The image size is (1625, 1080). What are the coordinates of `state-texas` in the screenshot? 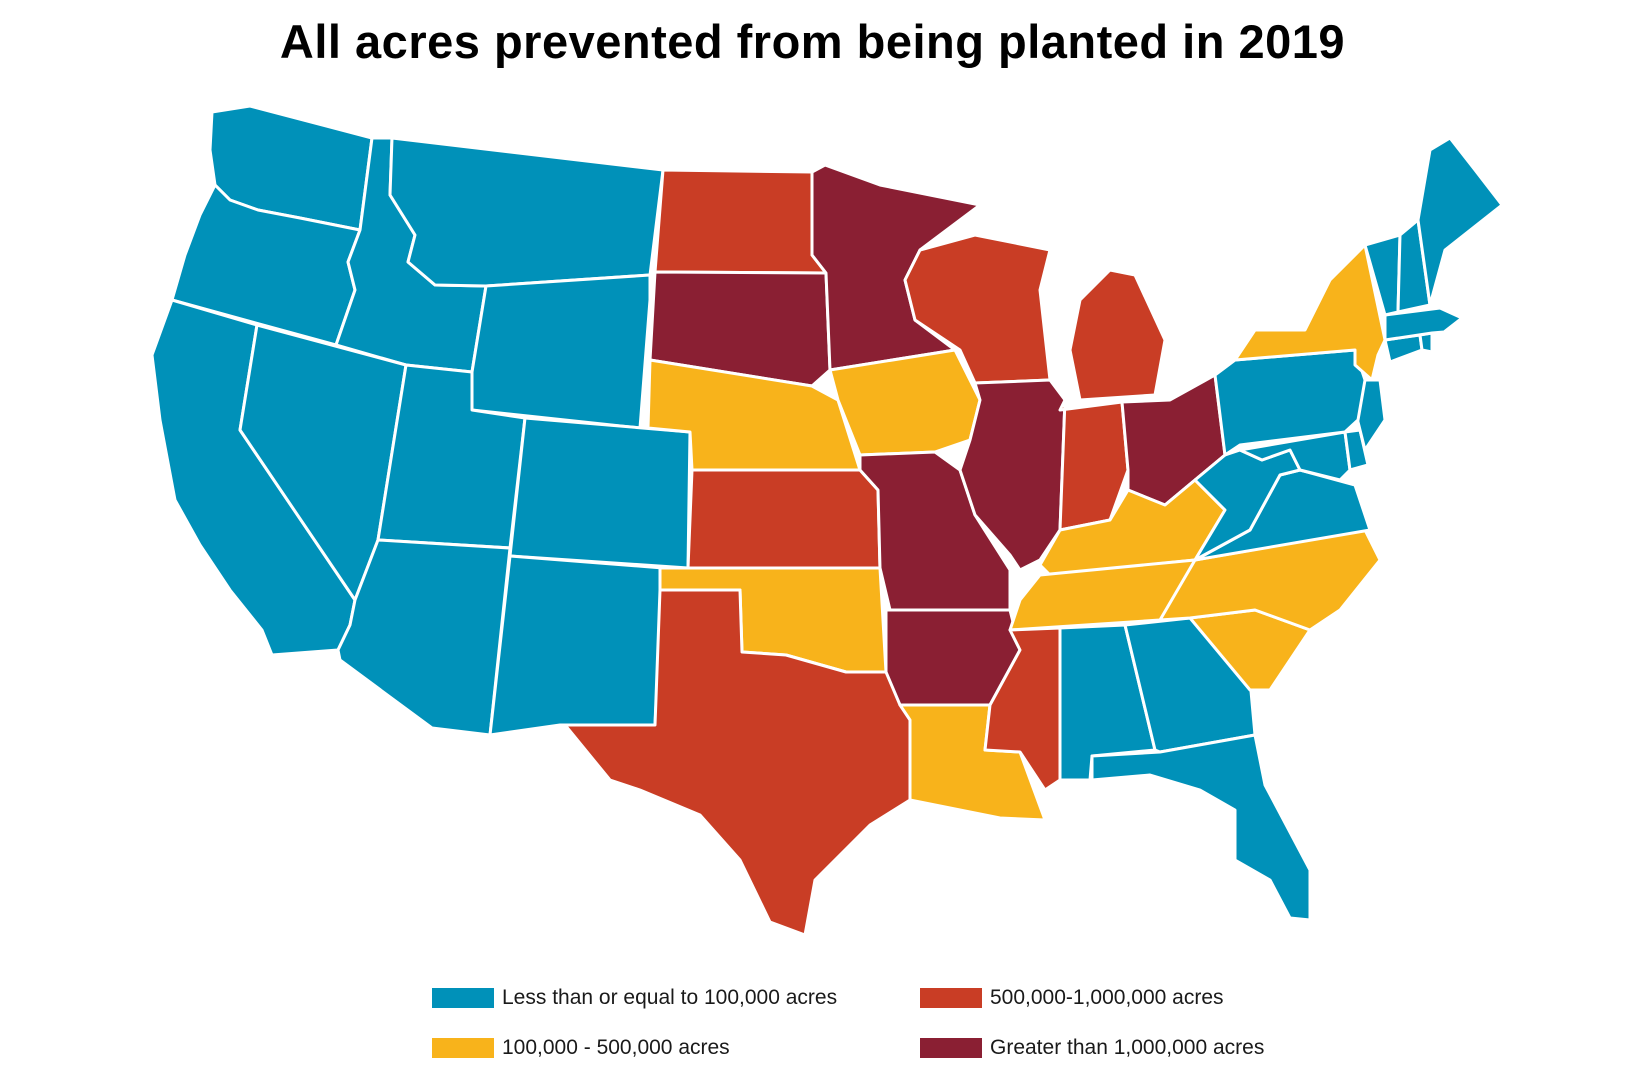 It's located at (737, 762).